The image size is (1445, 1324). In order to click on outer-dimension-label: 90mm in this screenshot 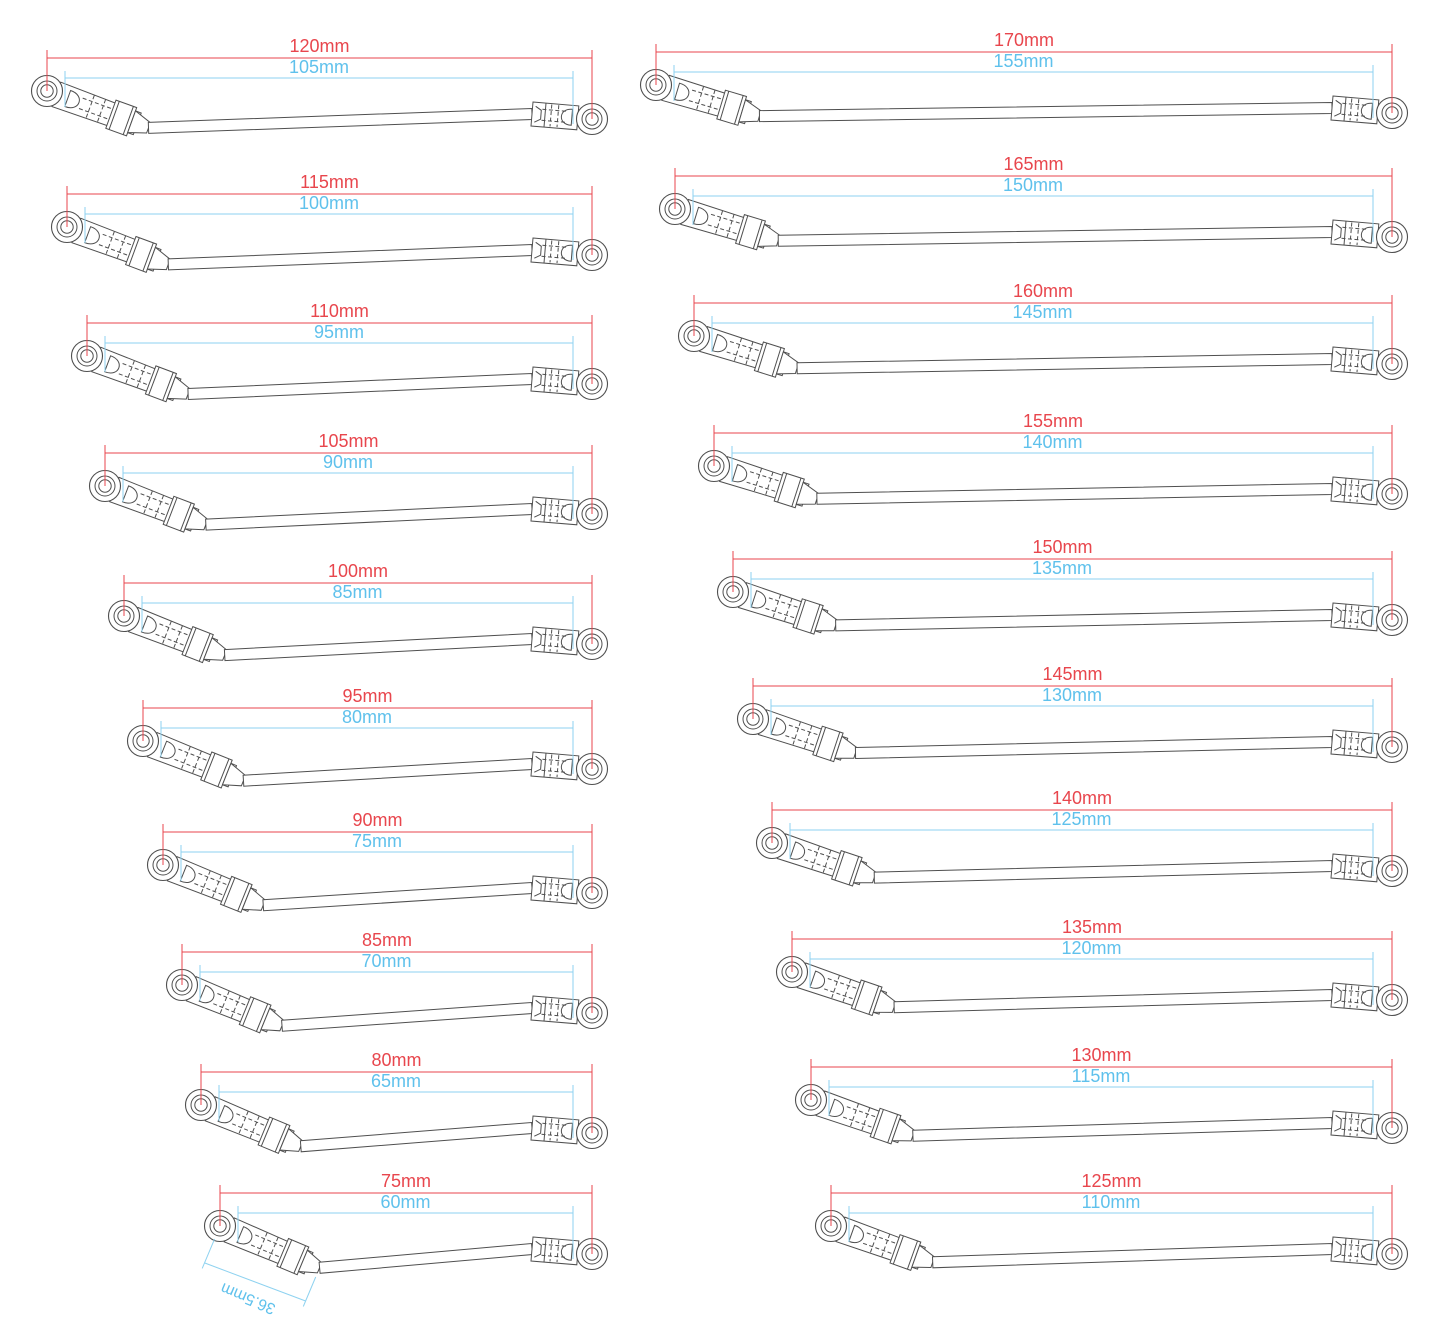, I will do `click(377, 820)`.